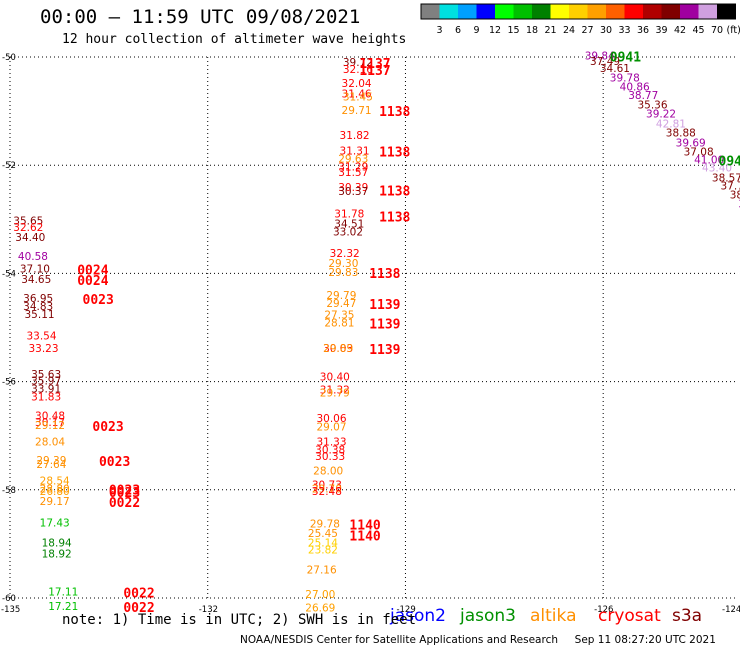 The image size is (740, 650). Describe the element at coordinates (709, 161) in the screenshot. I see `wave-height-label: 41.00` at that location.